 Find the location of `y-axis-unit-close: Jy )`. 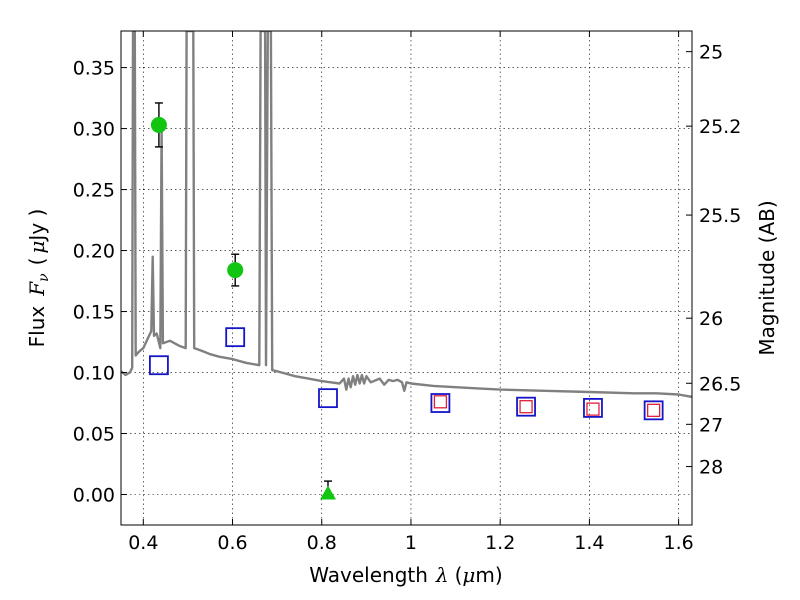

y-axis-unit-close: Jy ) is located at coordinates (37, 226).